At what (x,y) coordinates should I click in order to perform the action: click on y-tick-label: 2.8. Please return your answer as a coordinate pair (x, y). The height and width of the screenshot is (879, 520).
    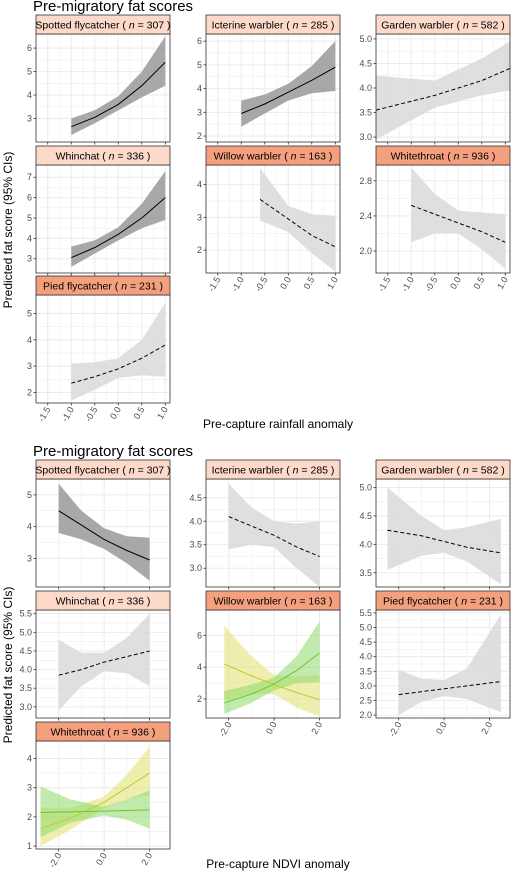
    Looking at the image, I should click on (365, 181).